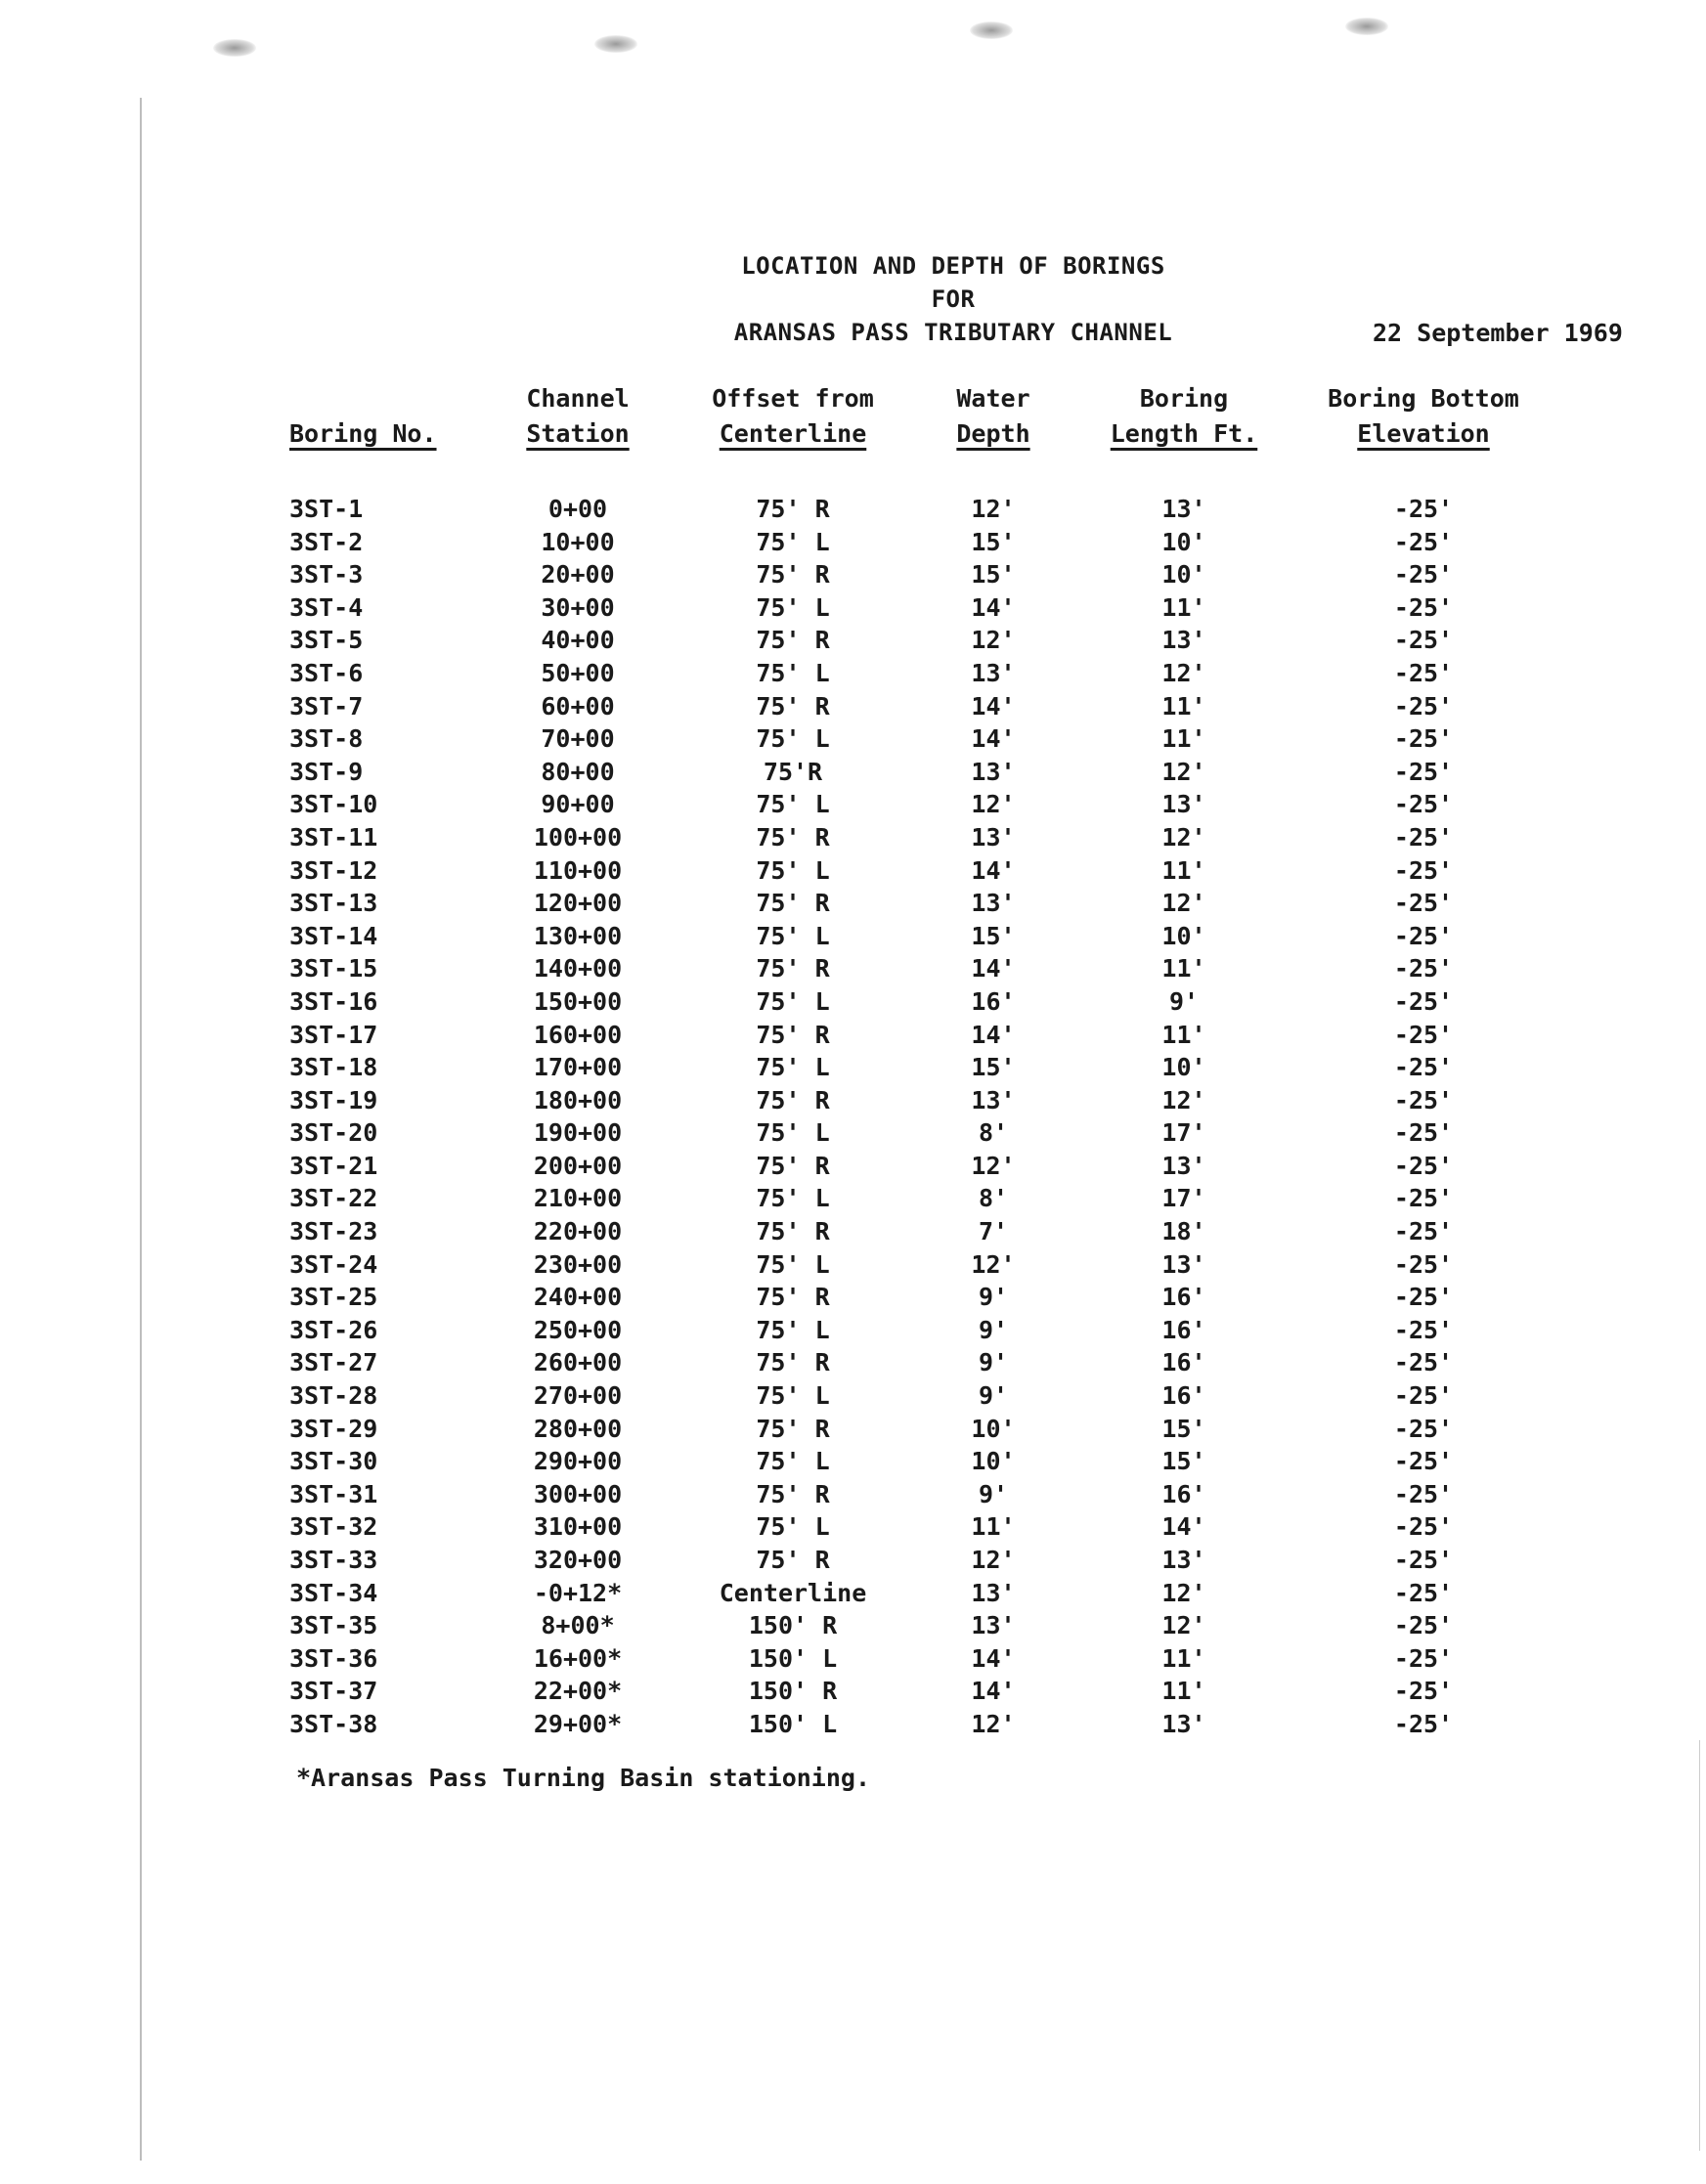 This screenshot has height=2184, width=1706. What do you see at coordinates (141, 1129) in the screenshot?
I see `page-margin-line` at bounding box center [141, 1129].